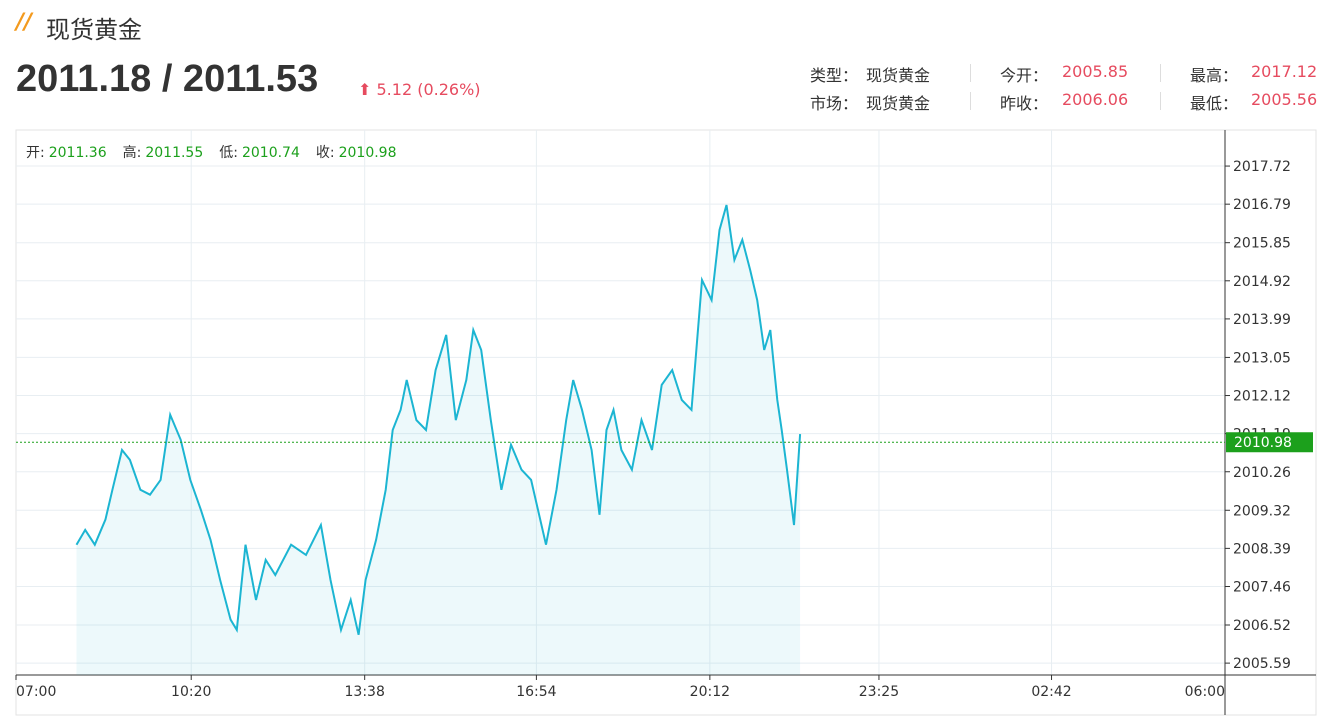  Describe the element at coordinates (368, 153) in the screenshot. I see `ohlc-value: 2010.98` at that location.